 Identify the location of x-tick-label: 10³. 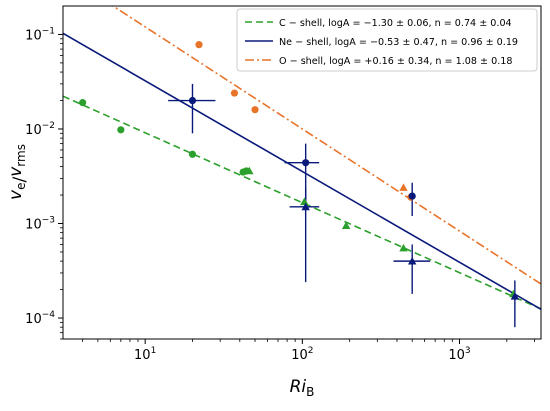
(459, 354).